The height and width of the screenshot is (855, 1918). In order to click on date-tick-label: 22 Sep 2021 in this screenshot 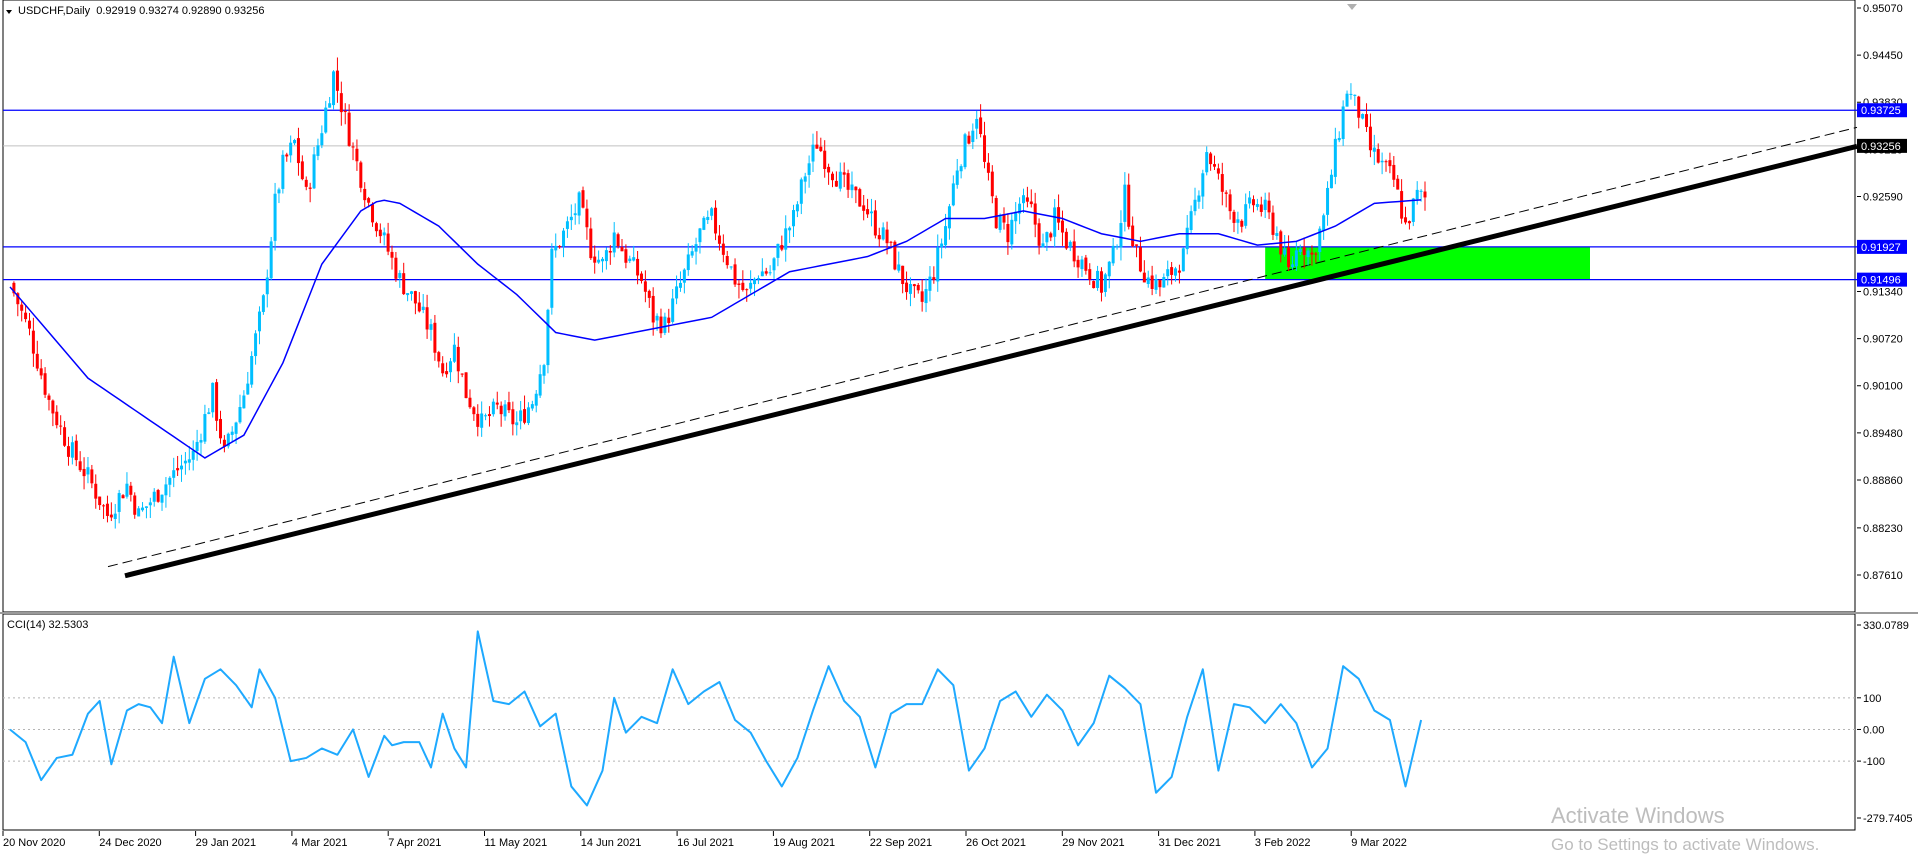, I will do `click(901, 843)`.